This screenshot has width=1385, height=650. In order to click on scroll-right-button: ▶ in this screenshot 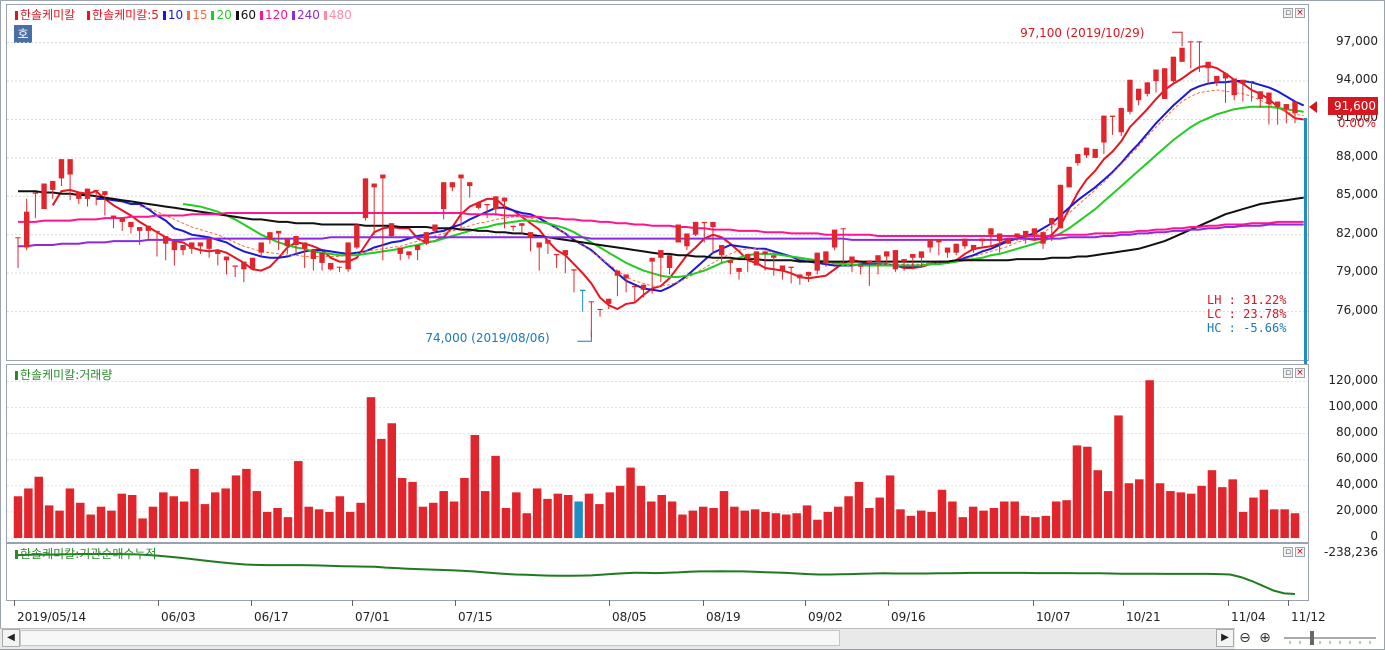, I will do `click(1225, 638)`.